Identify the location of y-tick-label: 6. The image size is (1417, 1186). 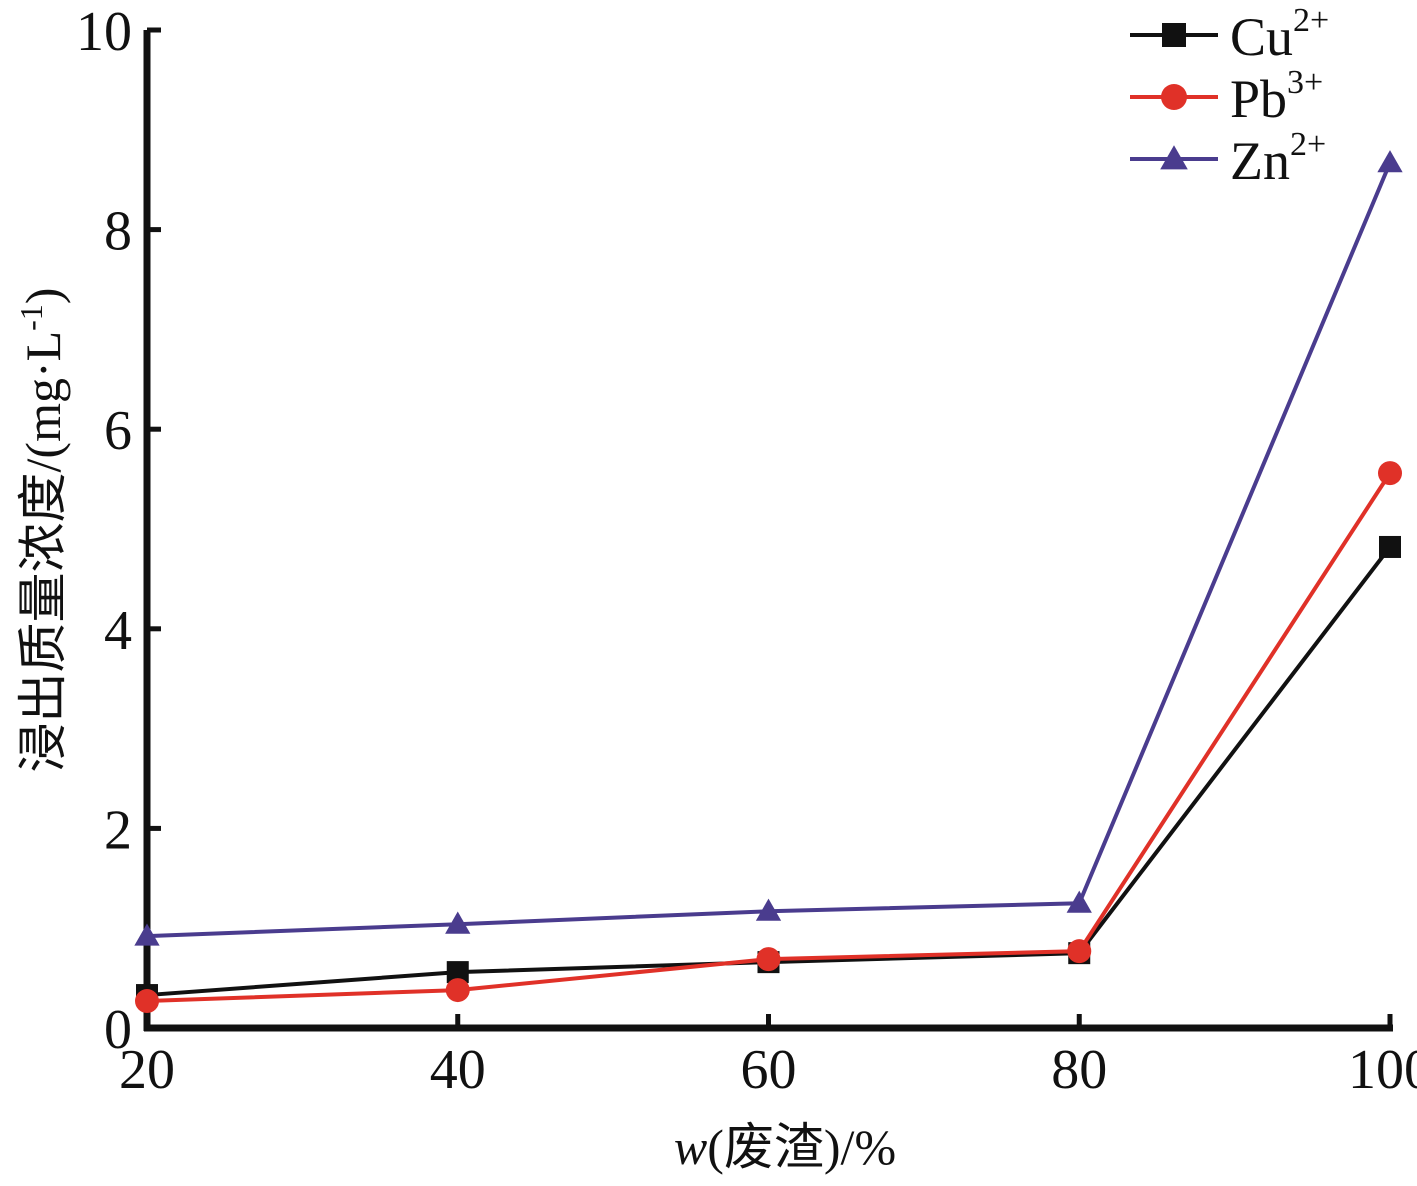
(118, 431).